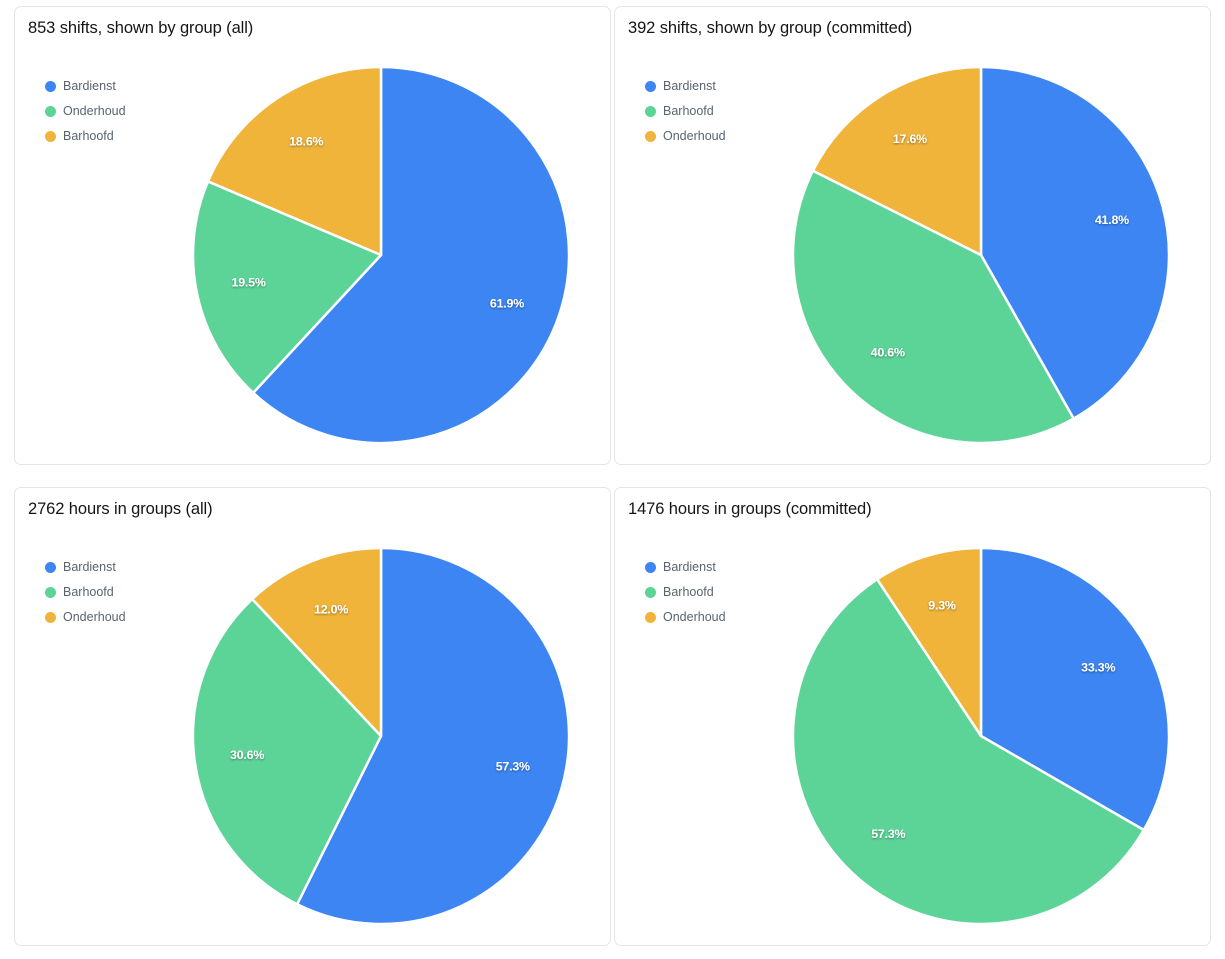 The width and height of the screenshot is (1225, 959). I want to click on pie-slice-percent-label: 30.6%, so click(247, 755).